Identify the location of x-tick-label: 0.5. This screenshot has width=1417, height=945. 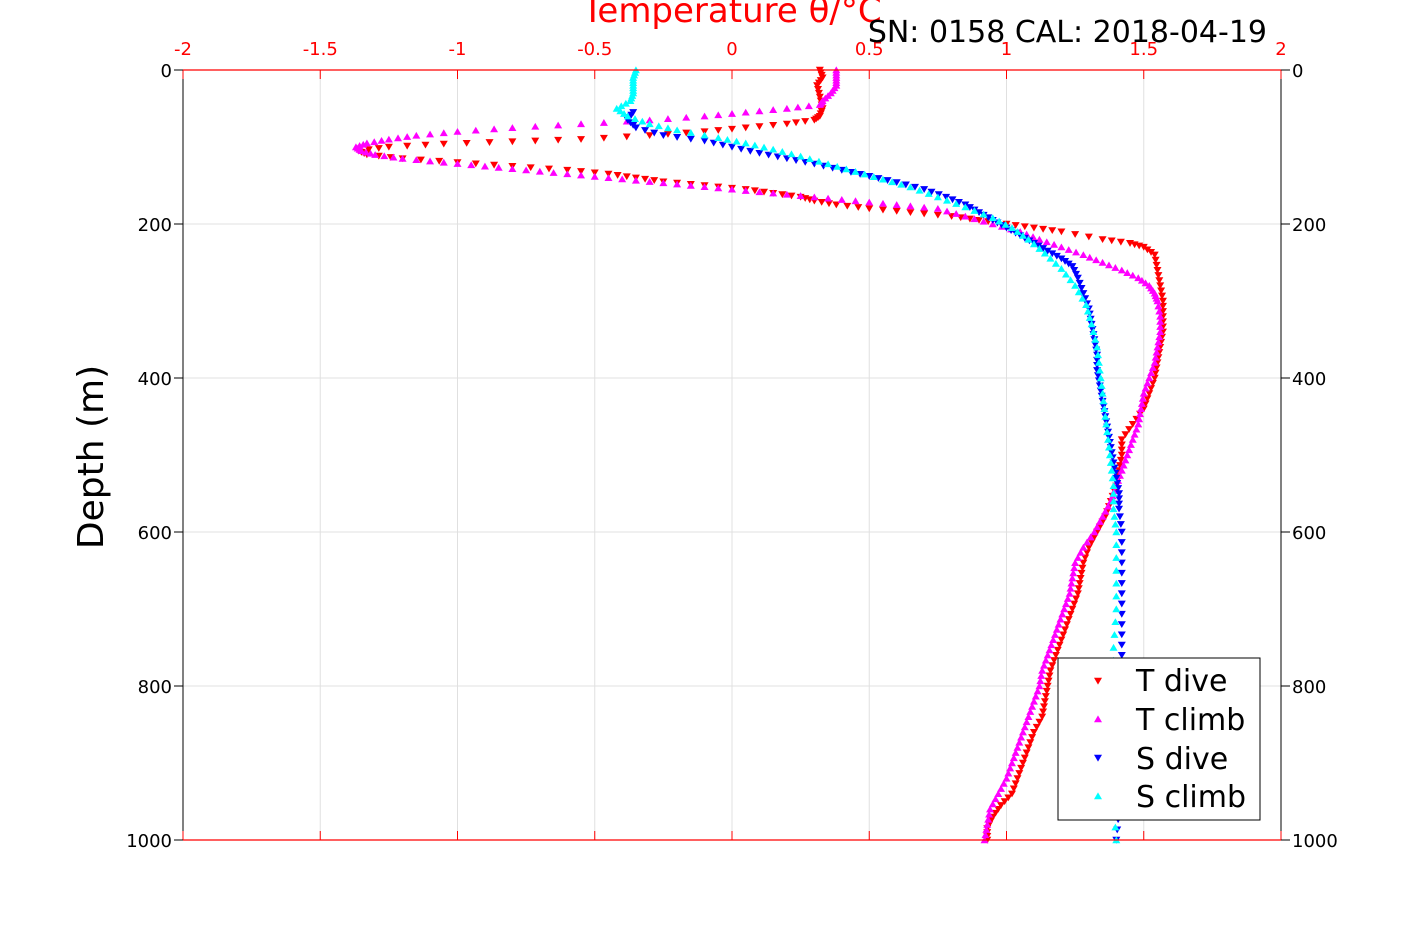
(869, 49).